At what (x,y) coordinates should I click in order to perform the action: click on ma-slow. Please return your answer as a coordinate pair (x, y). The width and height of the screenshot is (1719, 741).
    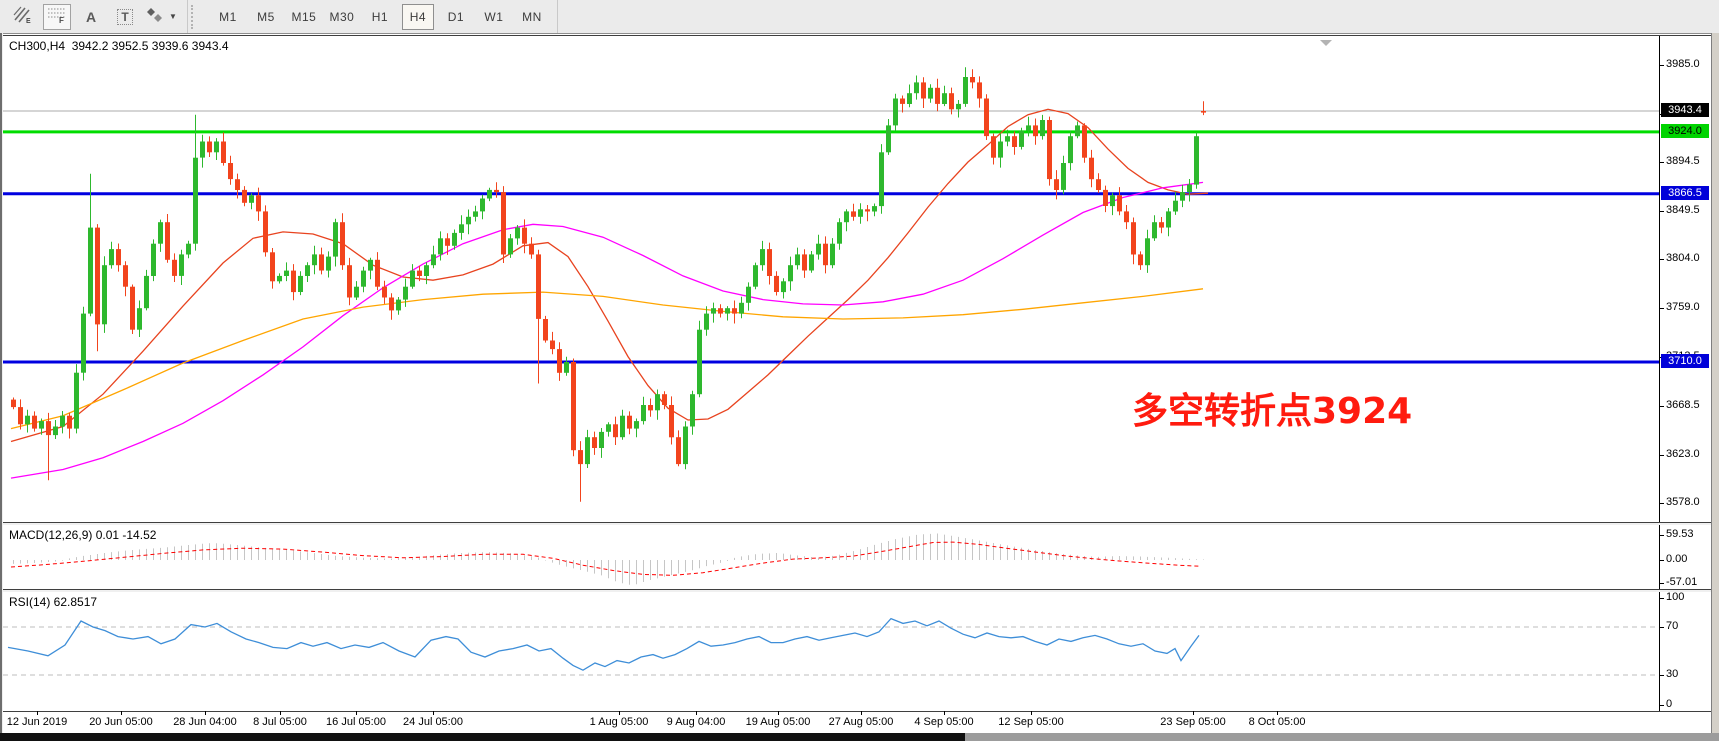
    Looking at the image, I should click on (607, 359).